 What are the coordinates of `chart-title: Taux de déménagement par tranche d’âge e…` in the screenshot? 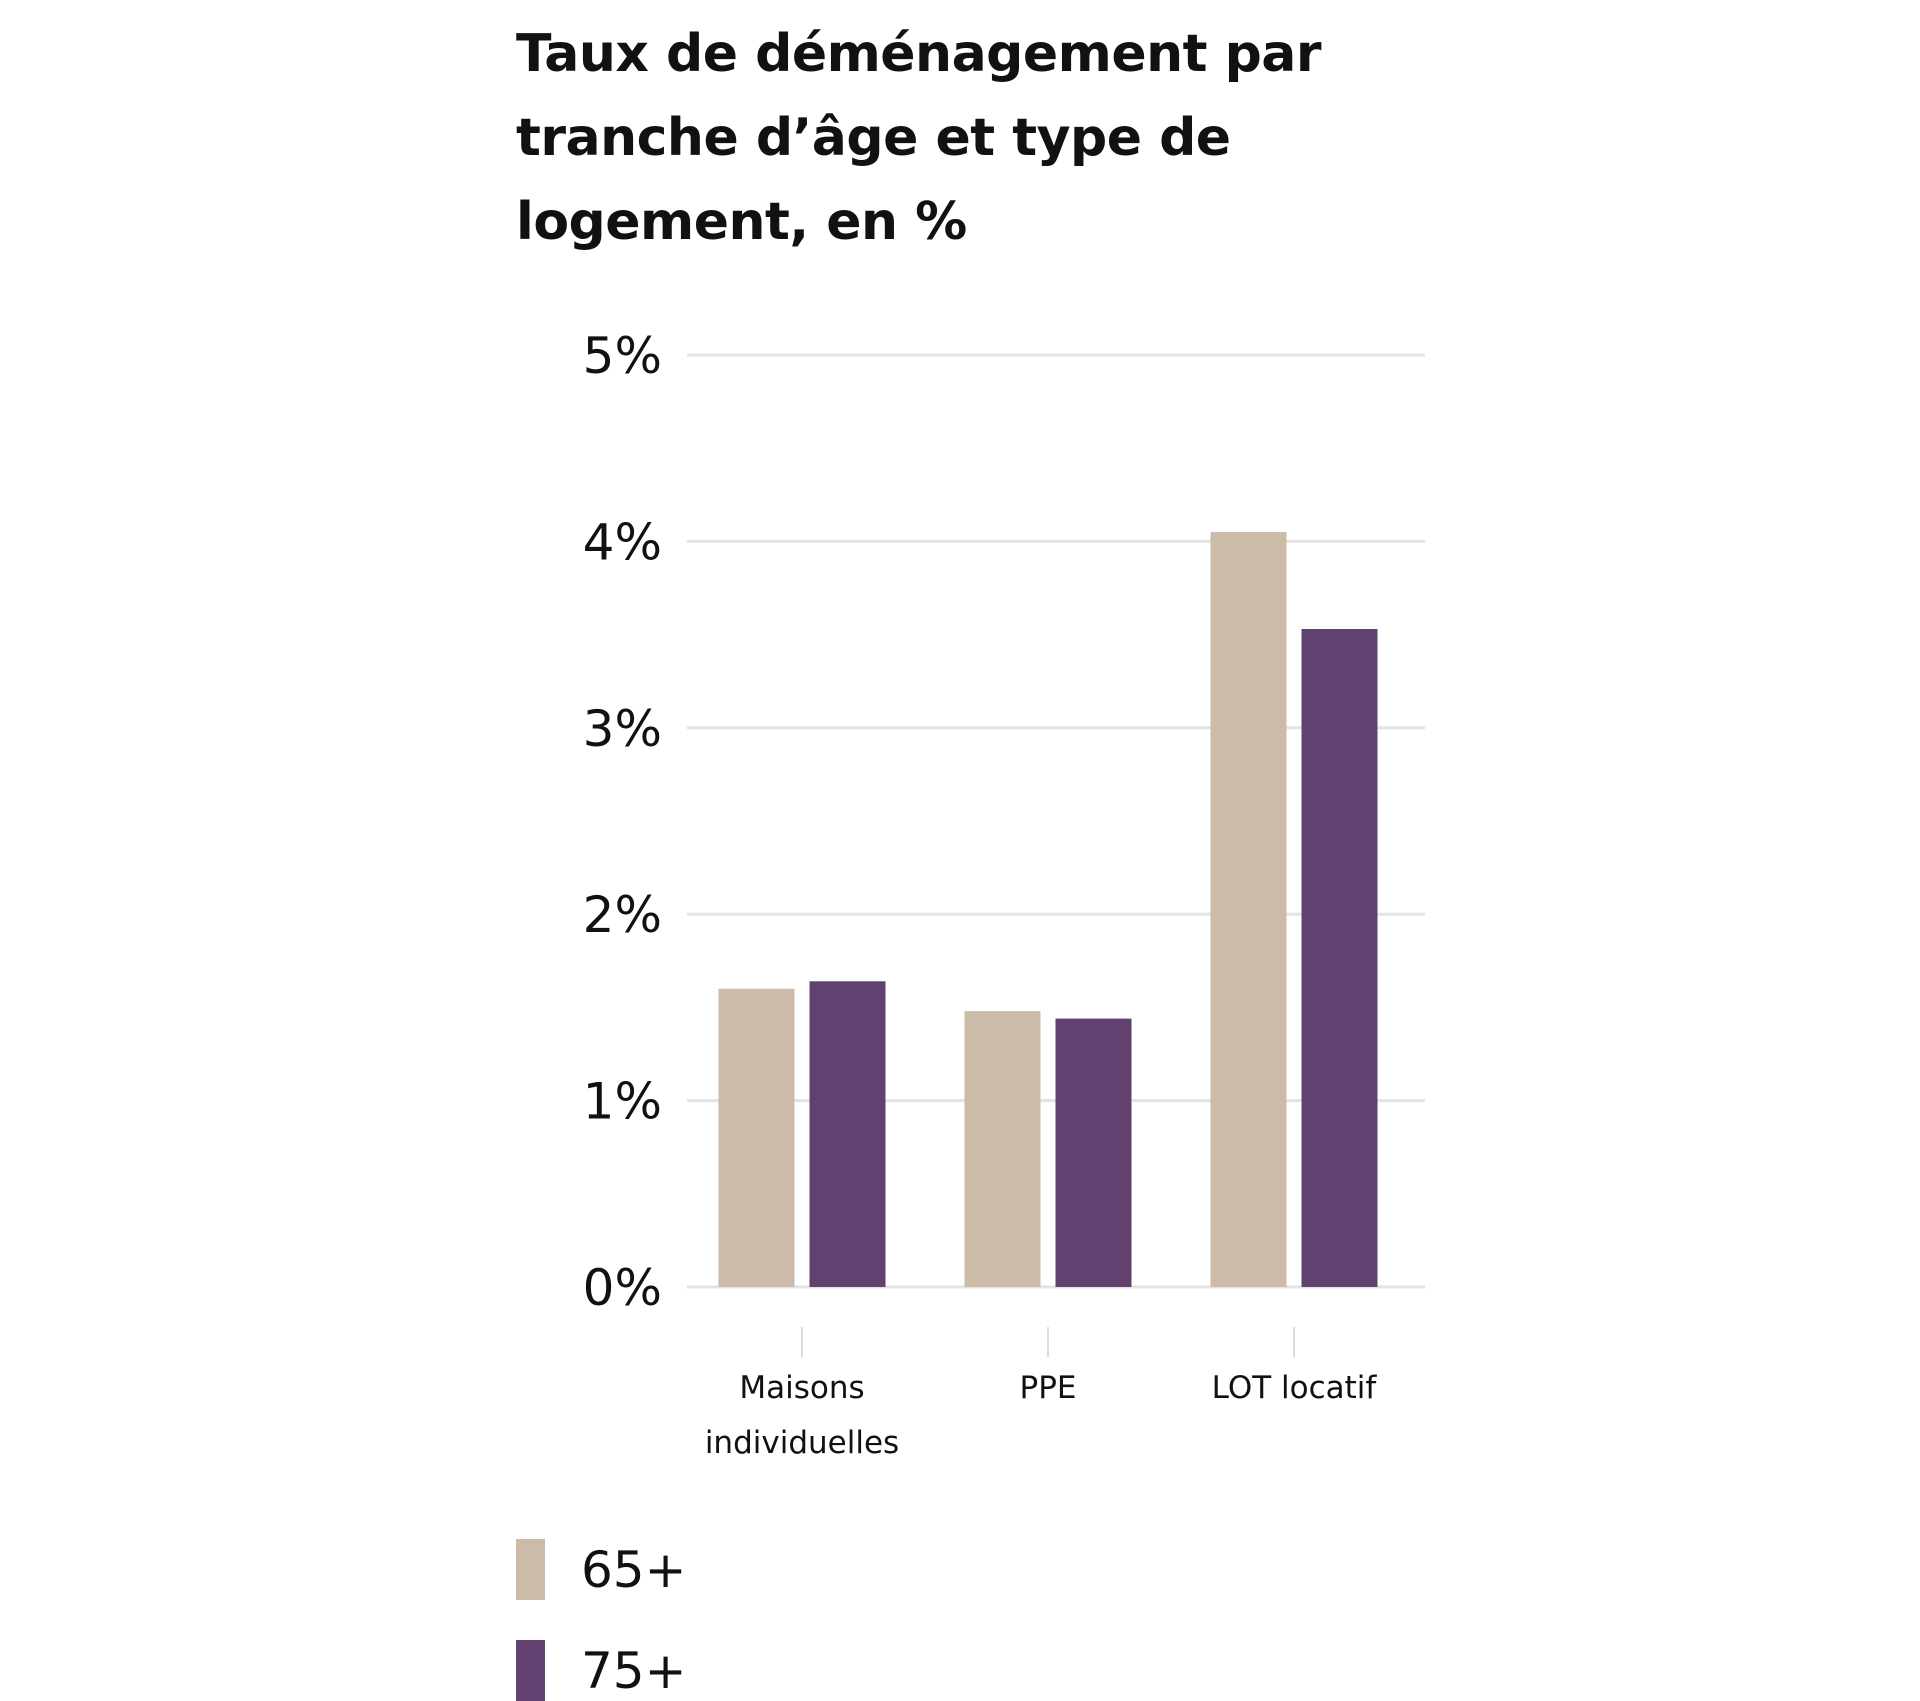 It's located at (919, 138).